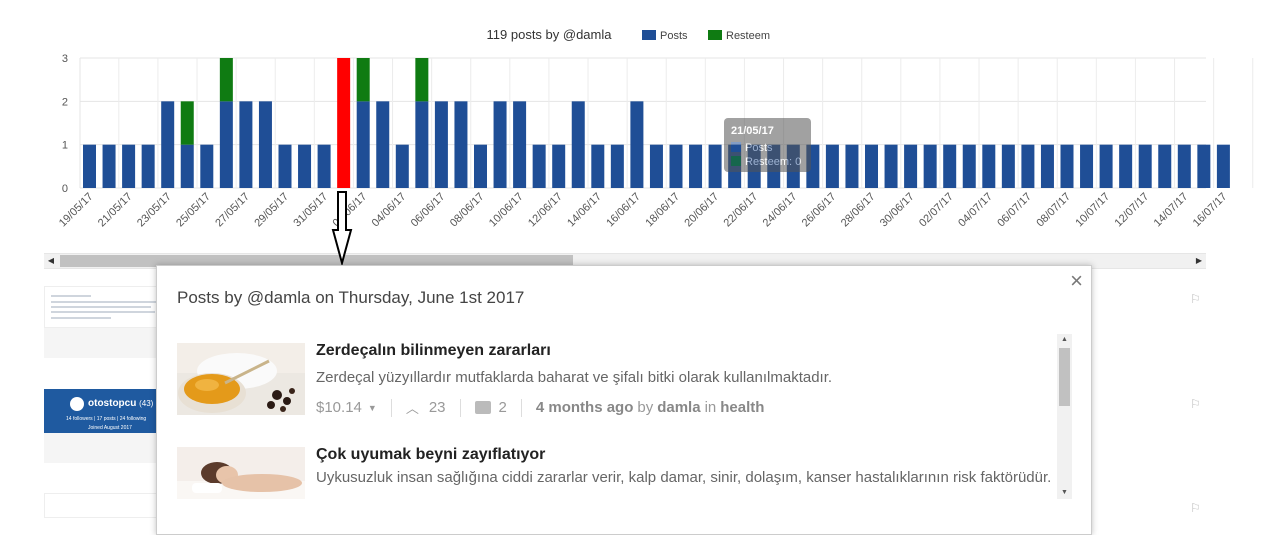 The image size is (1280, 535). What do you see at coordinates (412, 408) in the screenshot?
I see `upvote-icon: ︿` at bounding box center [412, 408].